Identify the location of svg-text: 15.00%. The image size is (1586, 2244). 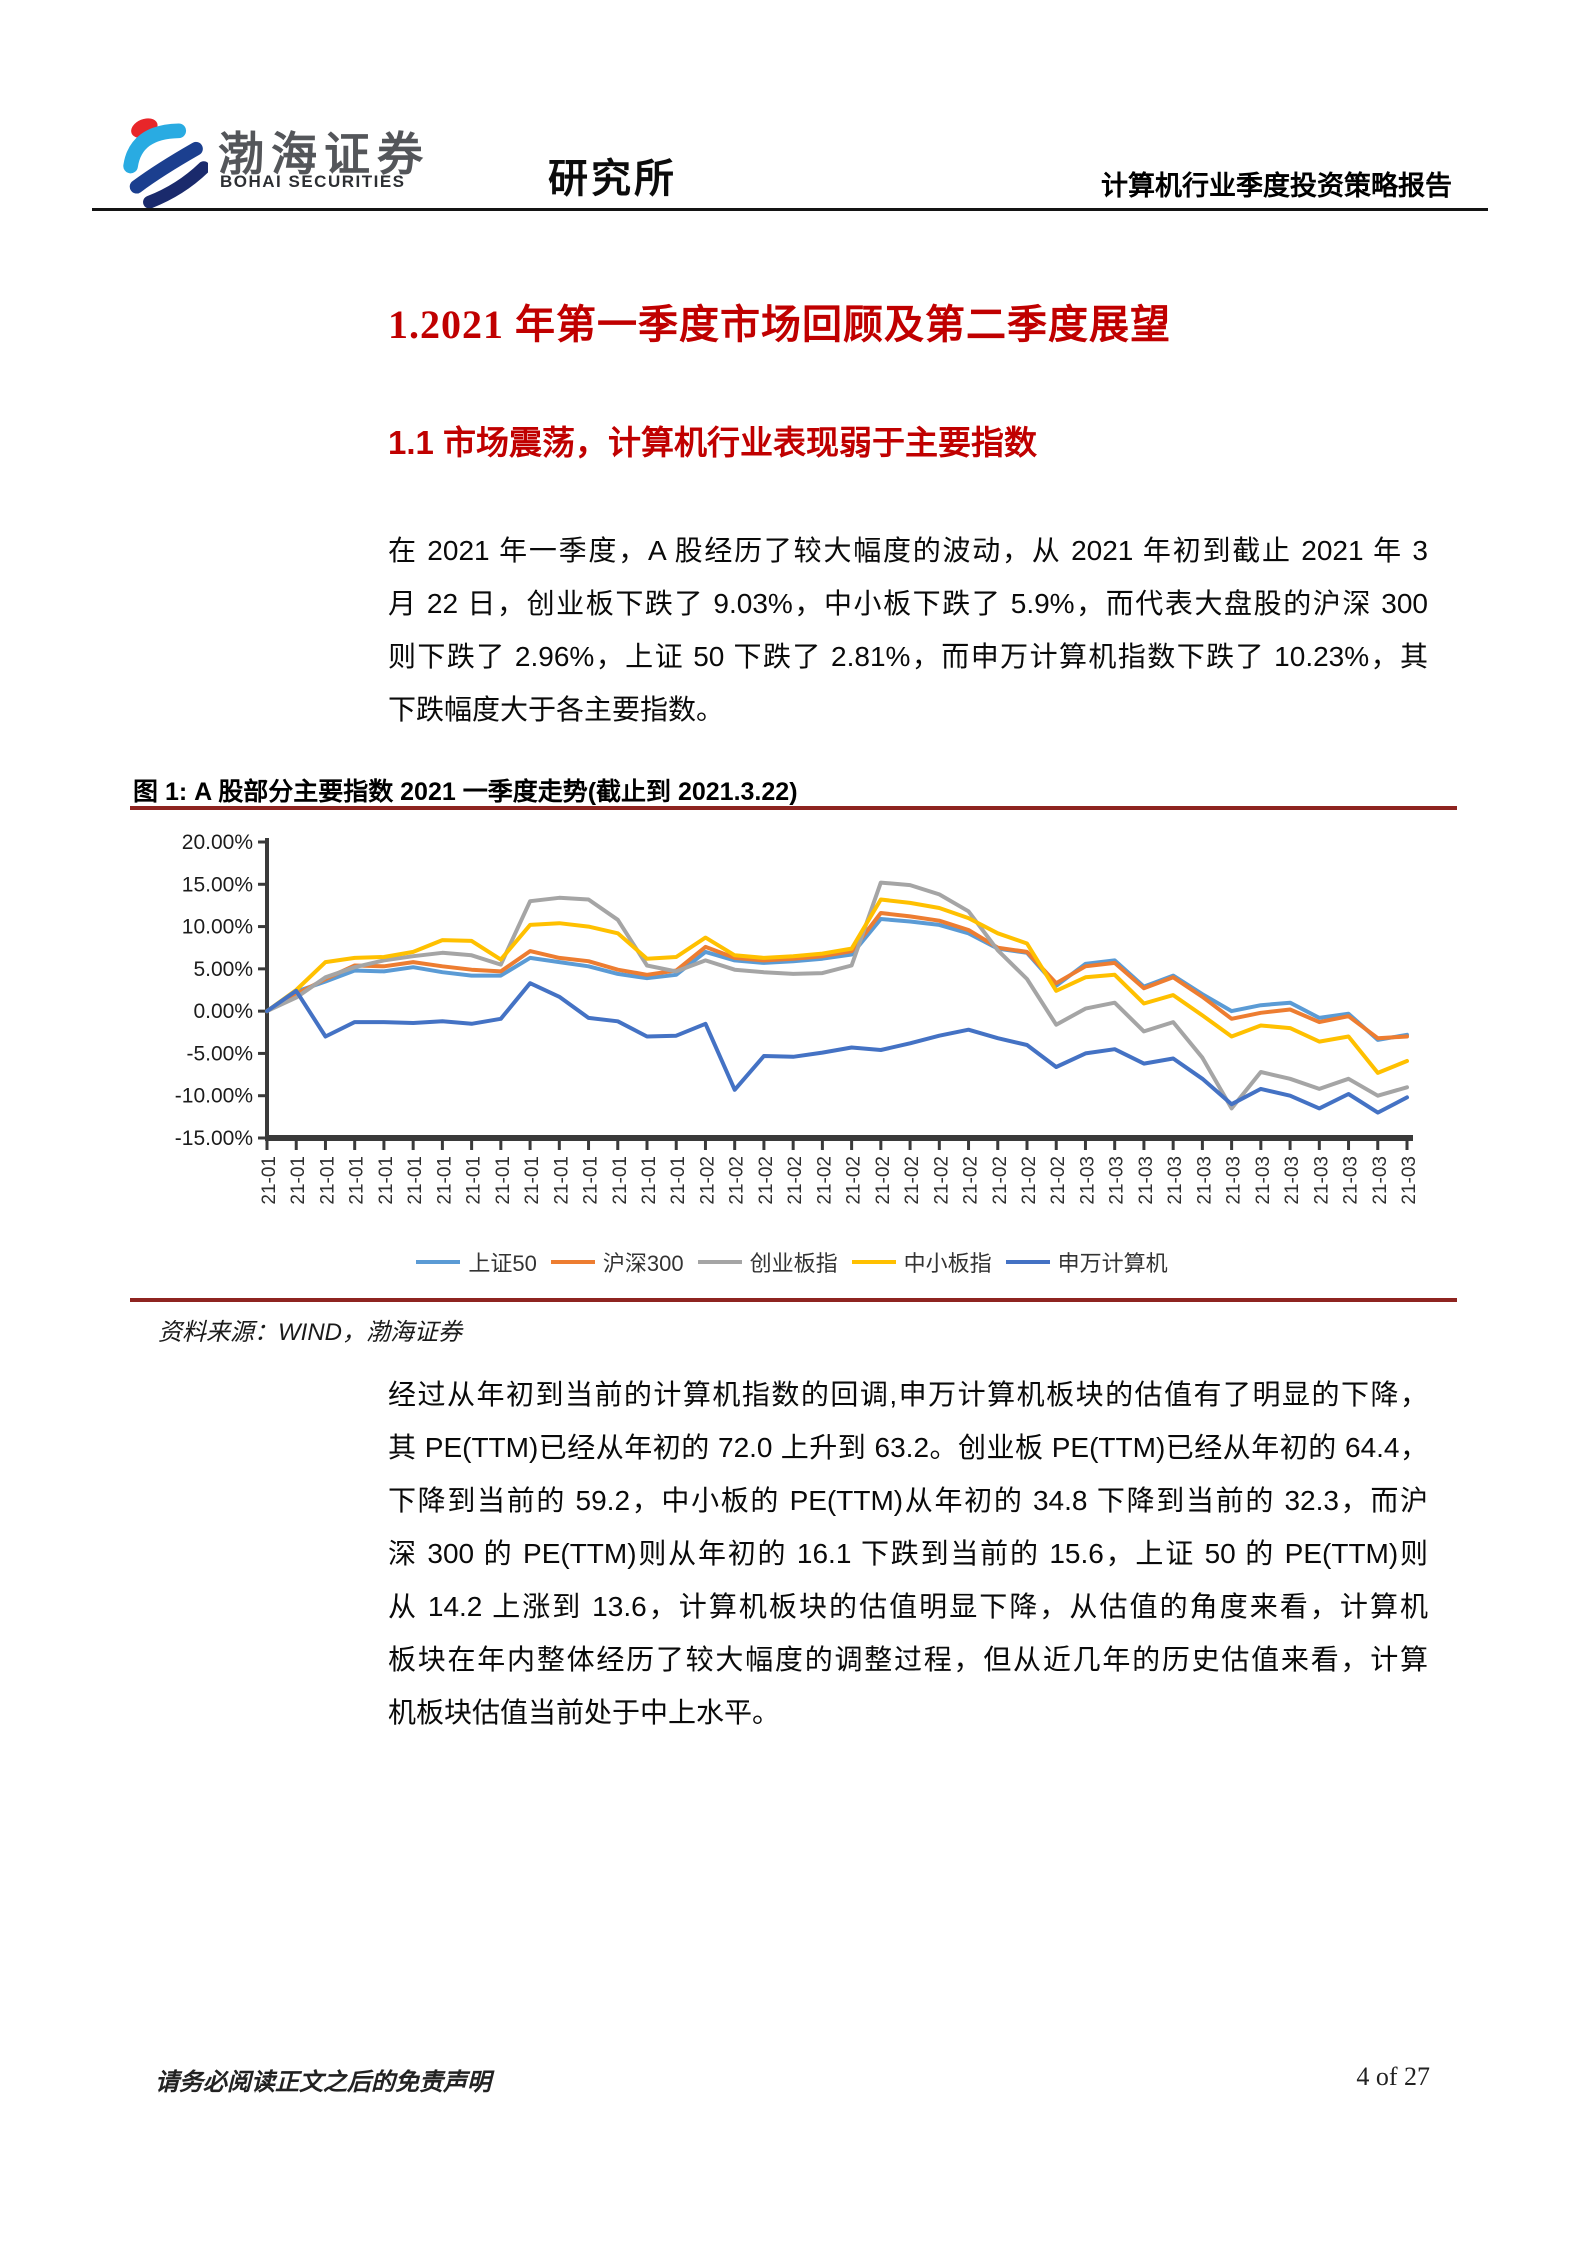
(217, 884).